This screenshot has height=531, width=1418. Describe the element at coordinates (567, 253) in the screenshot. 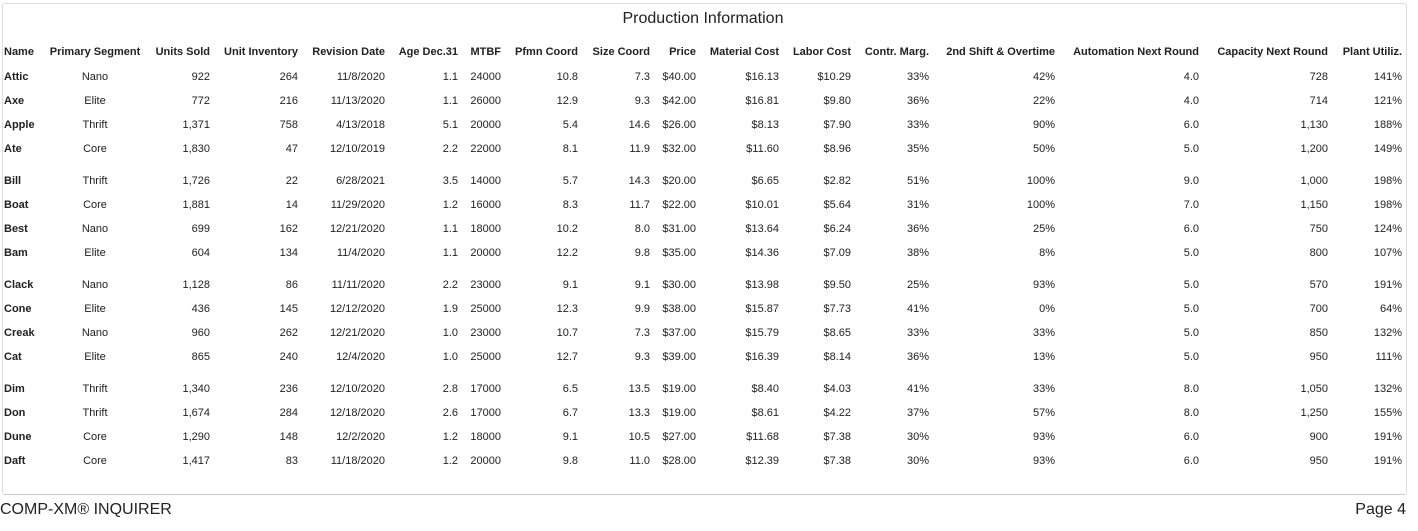

I see `cell: 12.2` at that location.